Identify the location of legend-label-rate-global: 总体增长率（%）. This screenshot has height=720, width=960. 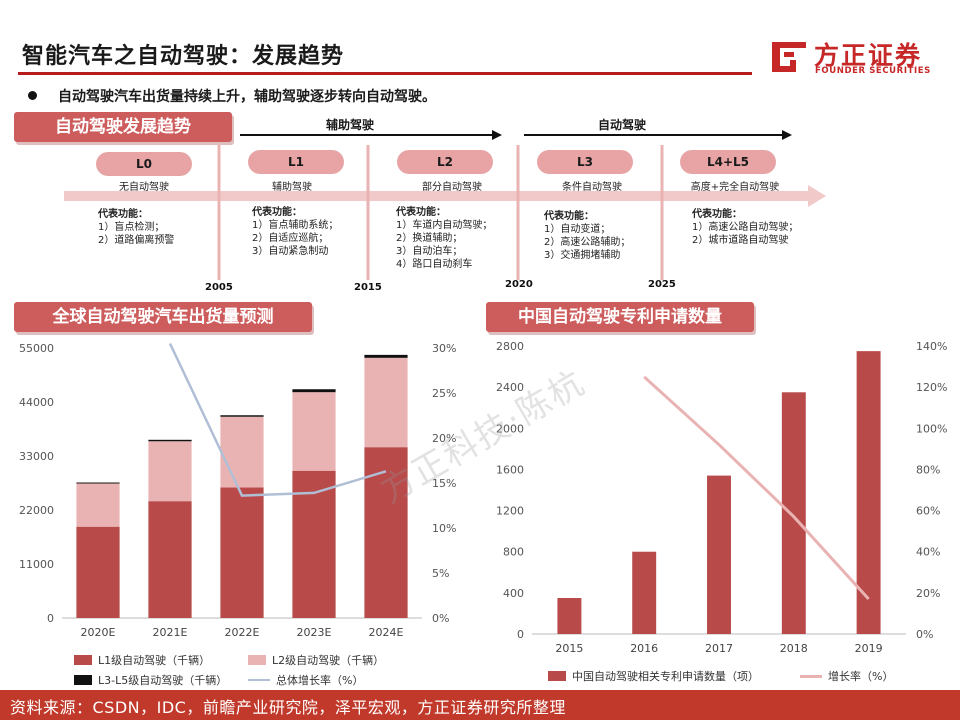
(320, 680).